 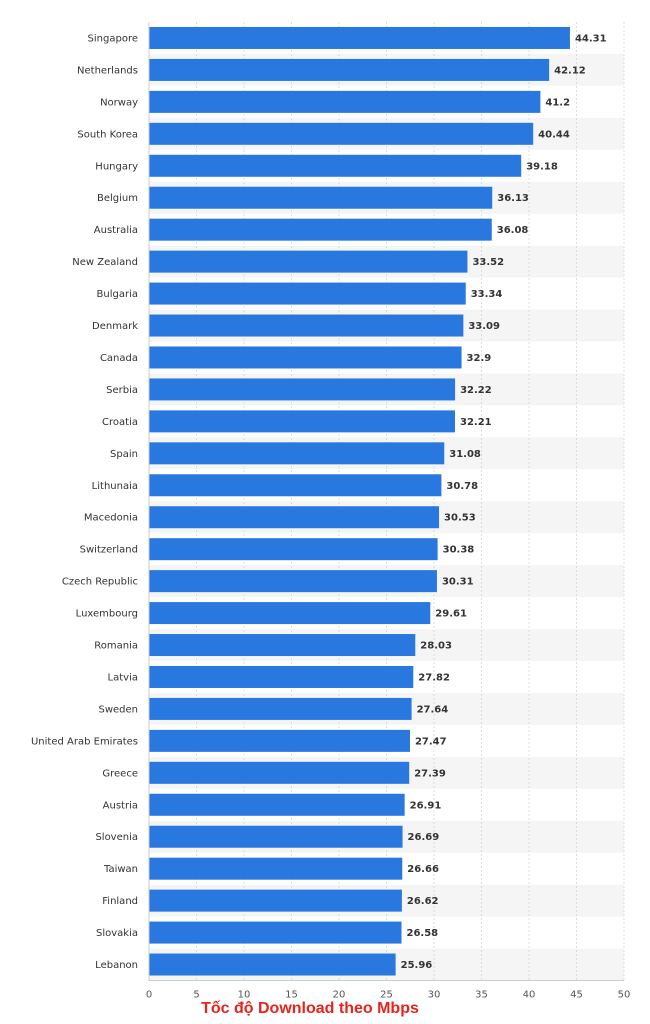 What do you see at coordinates (459, 550) in the screenshot?
I see `value-label: 30.38` at bounding box center [459, 550].